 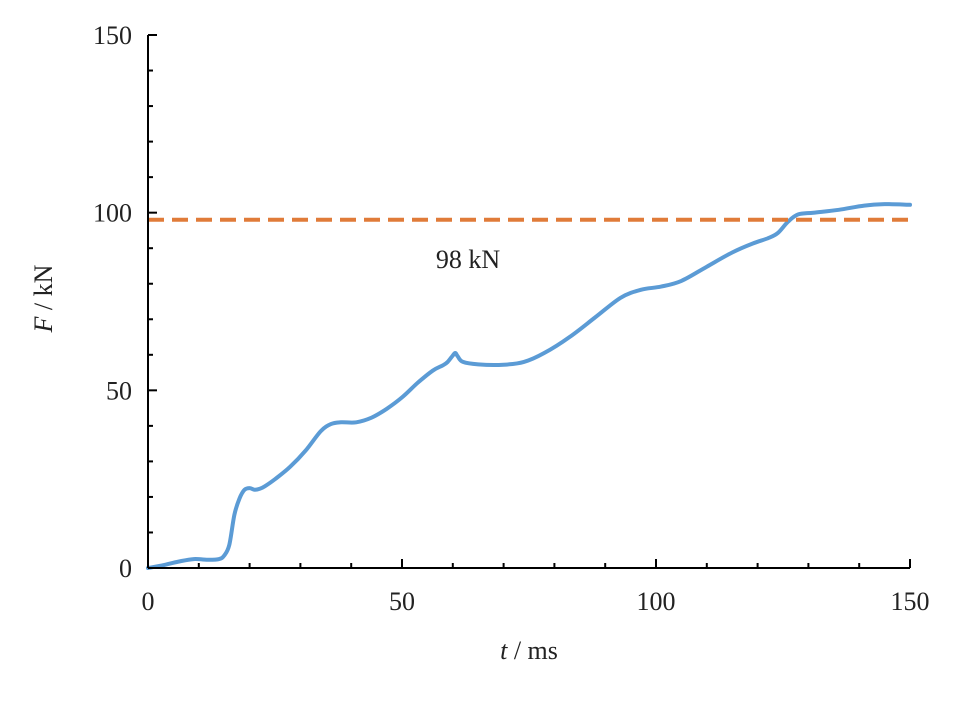 I want to click on x-tick-label: 0, so click(x=148, y=601).